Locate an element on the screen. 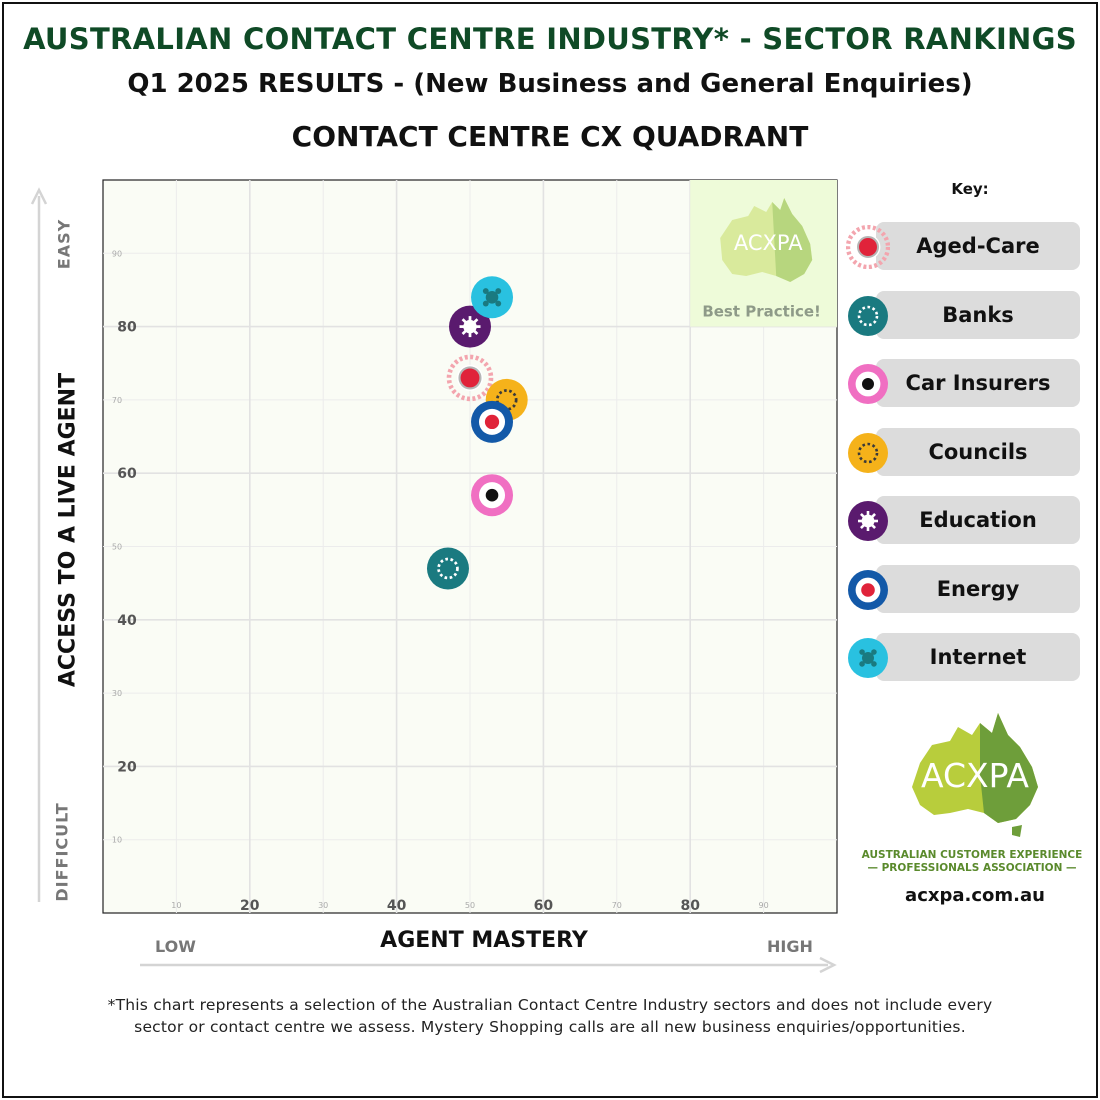  banks-icon is located at coordinates (868, 315).